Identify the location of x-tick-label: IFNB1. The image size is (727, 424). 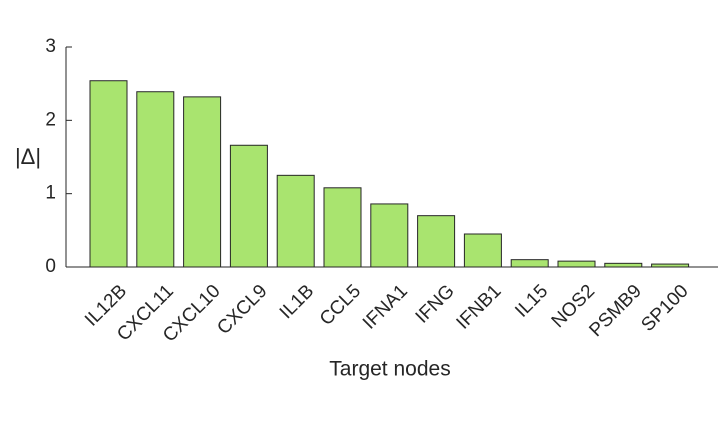
(479, 307).